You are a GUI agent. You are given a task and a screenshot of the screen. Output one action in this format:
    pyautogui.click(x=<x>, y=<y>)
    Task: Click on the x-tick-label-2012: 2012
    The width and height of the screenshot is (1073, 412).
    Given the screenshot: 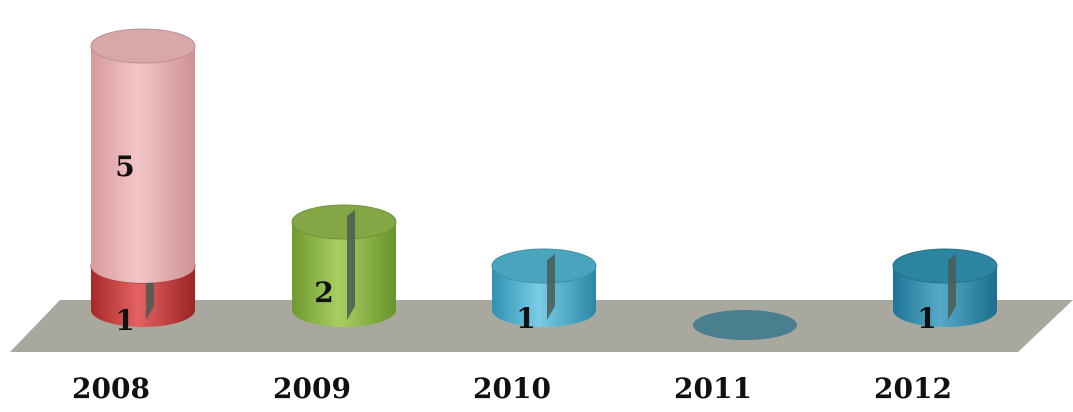 What is the action you would take?
    pyautogui.click(x=913, y=388)
    